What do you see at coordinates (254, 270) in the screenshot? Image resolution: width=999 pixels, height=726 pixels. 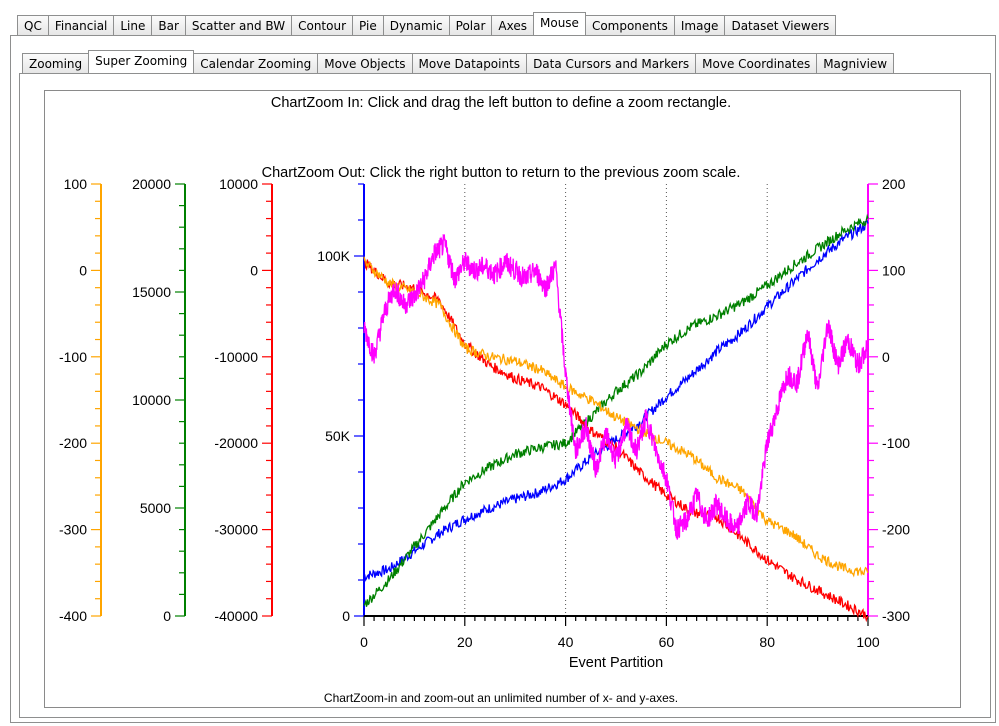 I see `y-axis-2-tick-label: 0` at bounding box center [254, 270].